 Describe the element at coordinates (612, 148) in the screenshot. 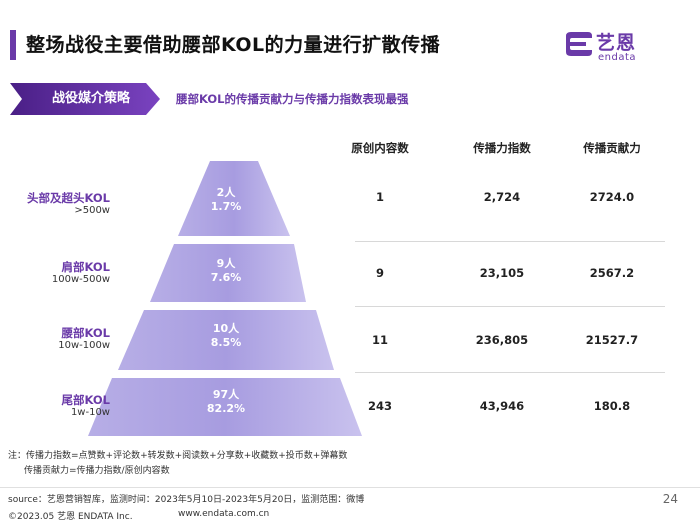

I see `column-header-contribution: 传播贡献力` at that location.